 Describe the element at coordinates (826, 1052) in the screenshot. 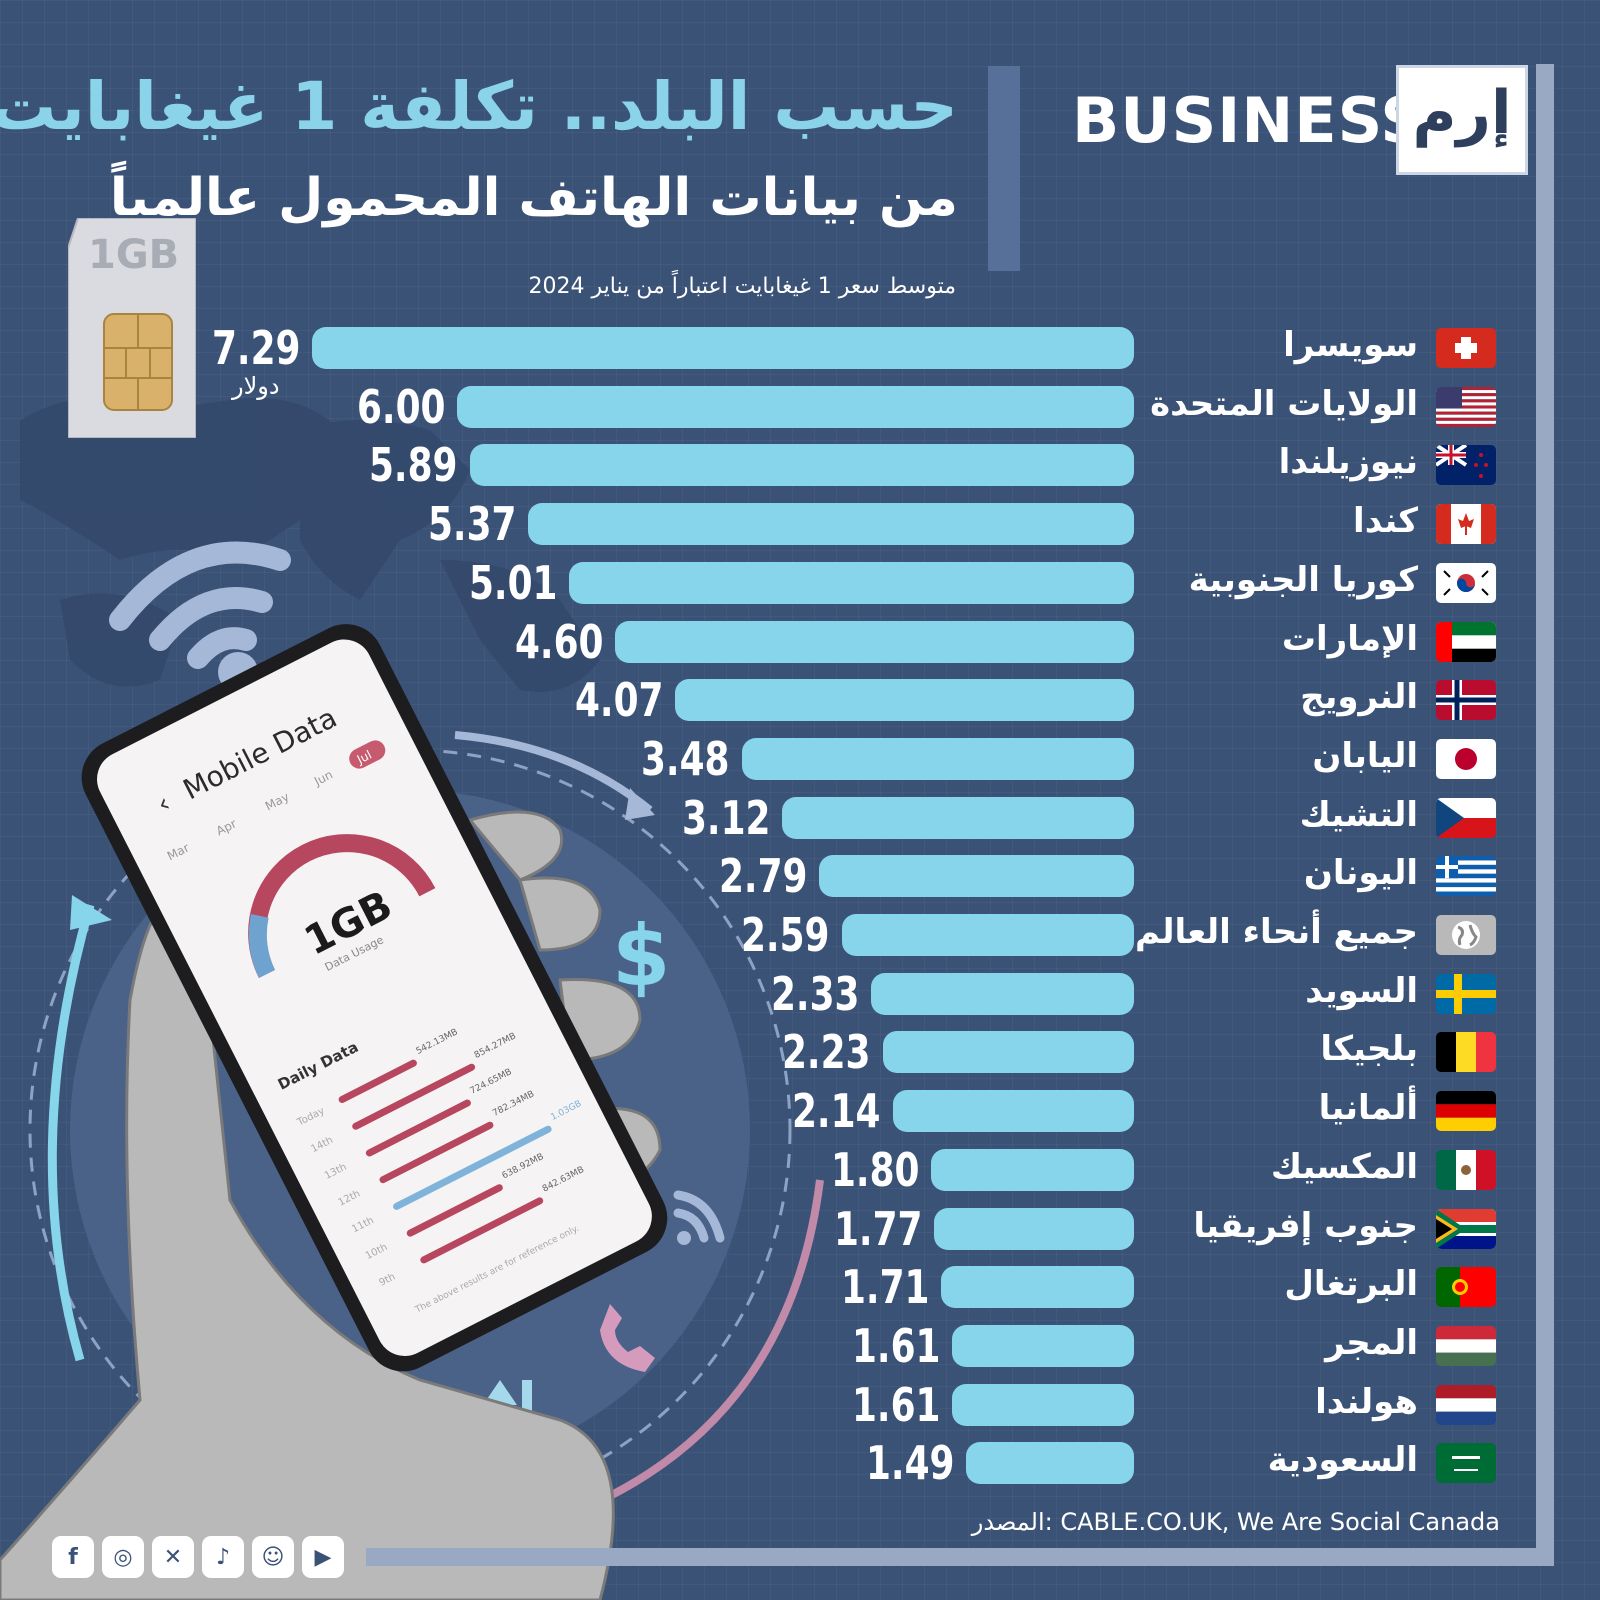

I see `value-label-13: 2.23` at that location.